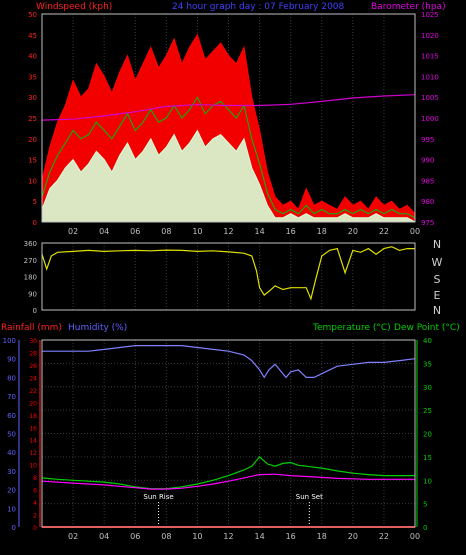 The width and height of the screenshot is (466, 555). I want to click on temperature-x-tick-label: 20, so click(353, 536).